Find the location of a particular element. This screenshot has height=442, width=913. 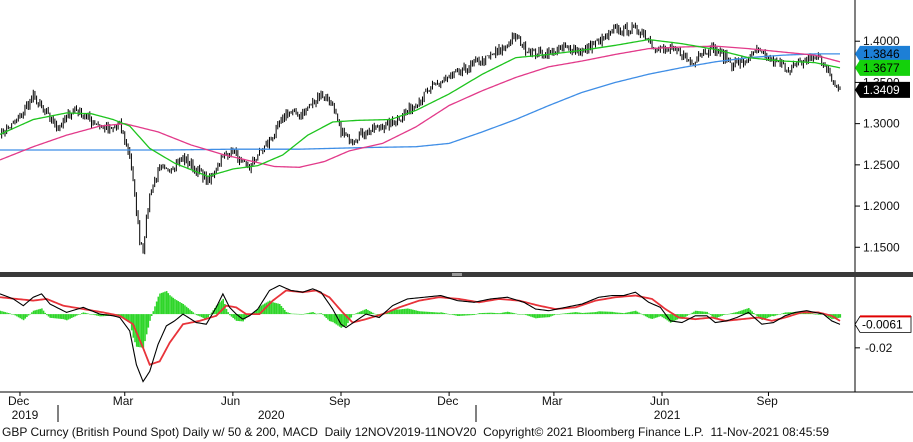

price-value-label-text: 1.3846 is located at coordinates (881, 54).